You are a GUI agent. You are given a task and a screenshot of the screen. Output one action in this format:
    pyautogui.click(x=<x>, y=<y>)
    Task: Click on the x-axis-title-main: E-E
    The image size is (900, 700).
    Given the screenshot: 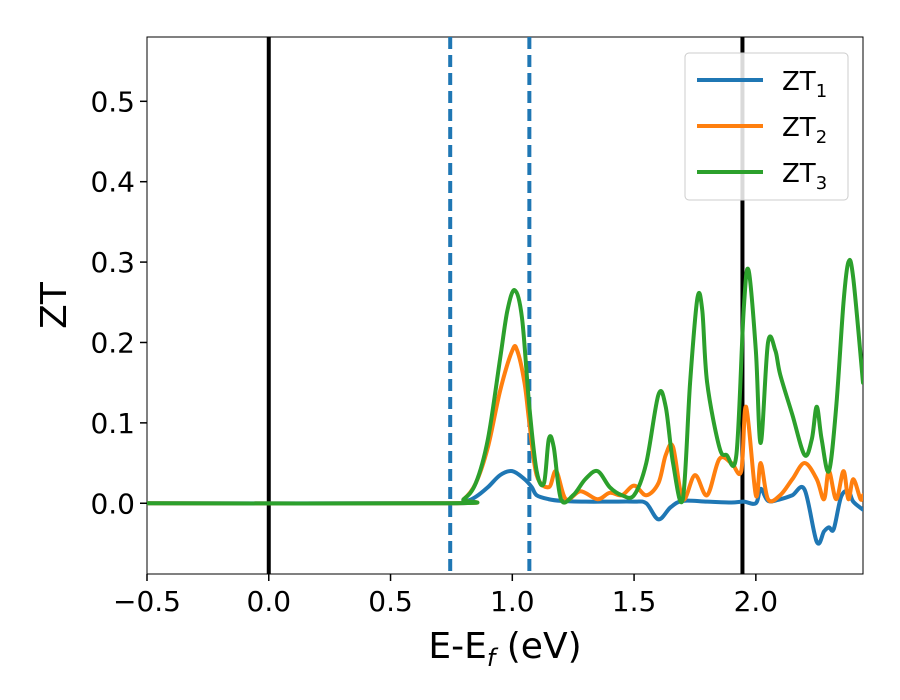 What is the action you would take?
    pyautogui.click(x=457, y=646)
    